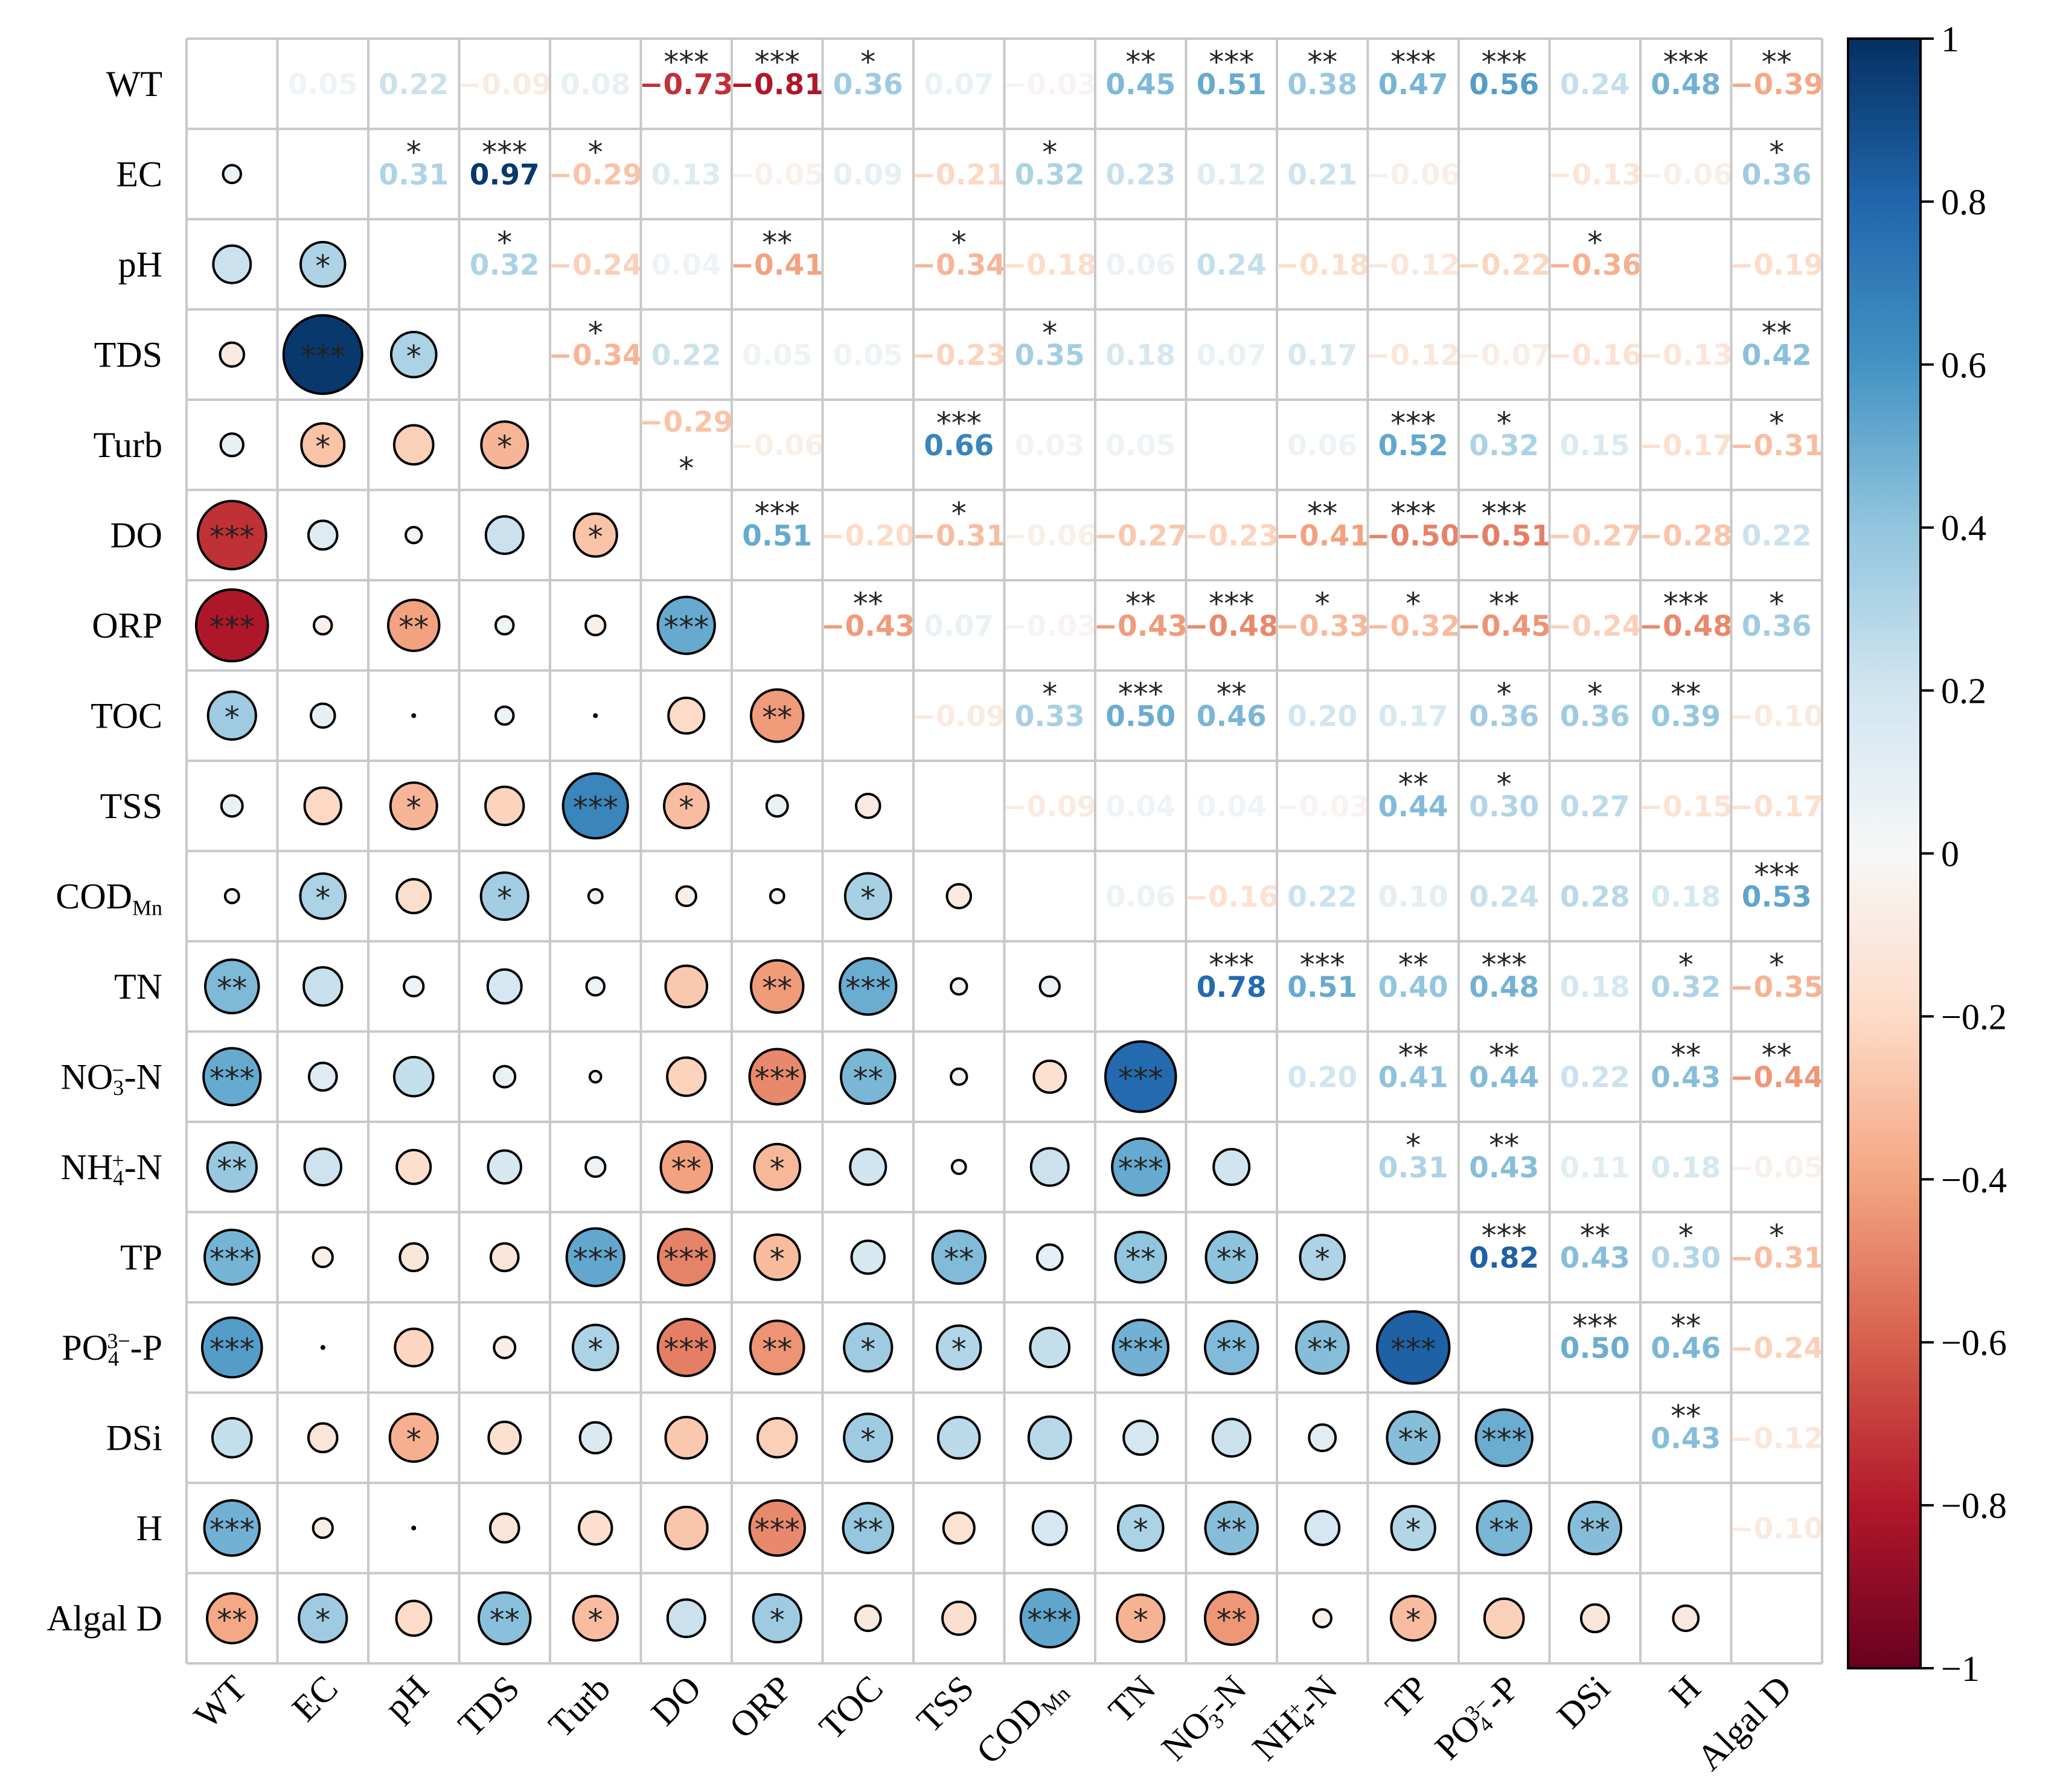 The image size is (2063, 1792). Describe the element at coordinates (1974, 1506) in the screenshot. I see `colorbar-tick-label: −0.8` at that location.